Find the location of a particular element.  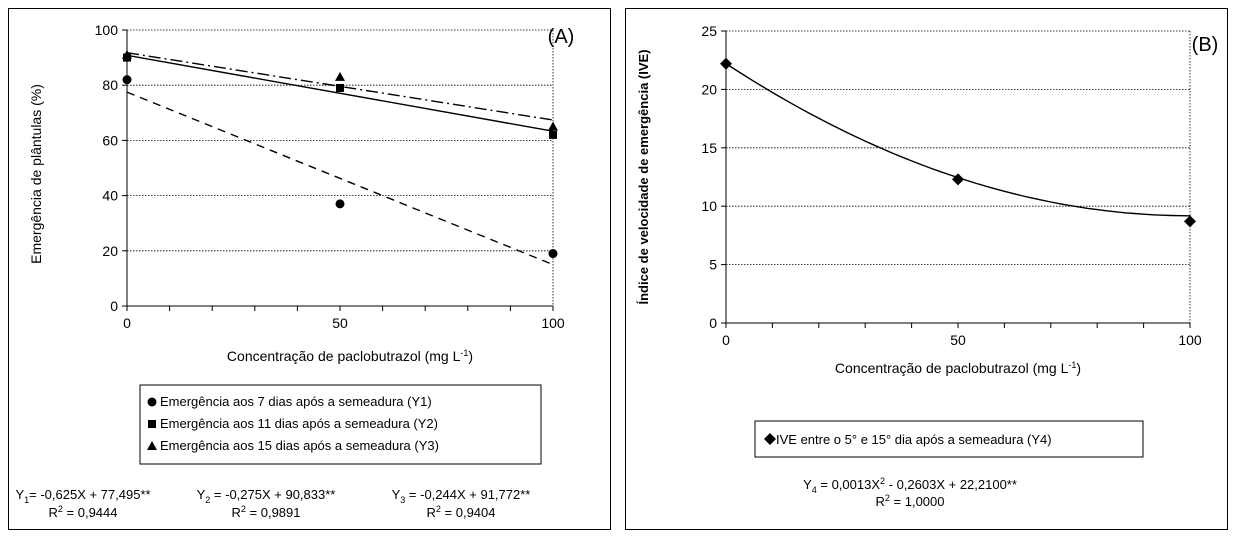

r-squared-y1: R2 = 0,9444 is located at coordinates (83, 512).